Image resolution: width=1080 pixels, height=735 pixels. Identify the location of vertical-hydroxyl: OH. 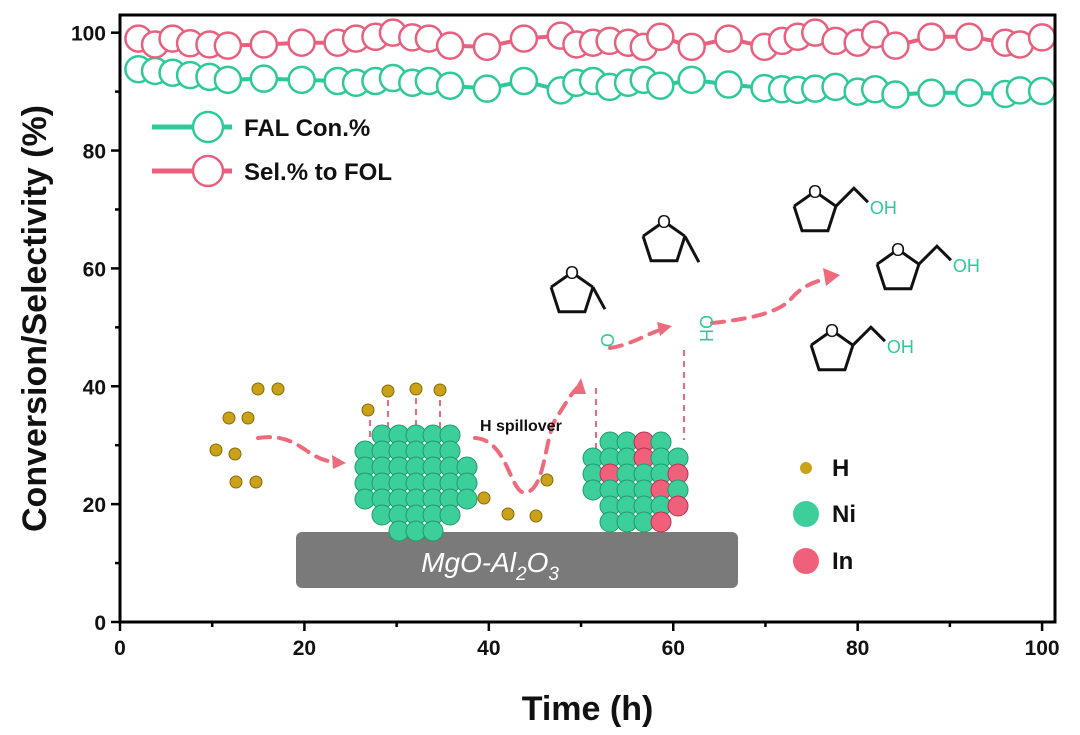
(706, 328).